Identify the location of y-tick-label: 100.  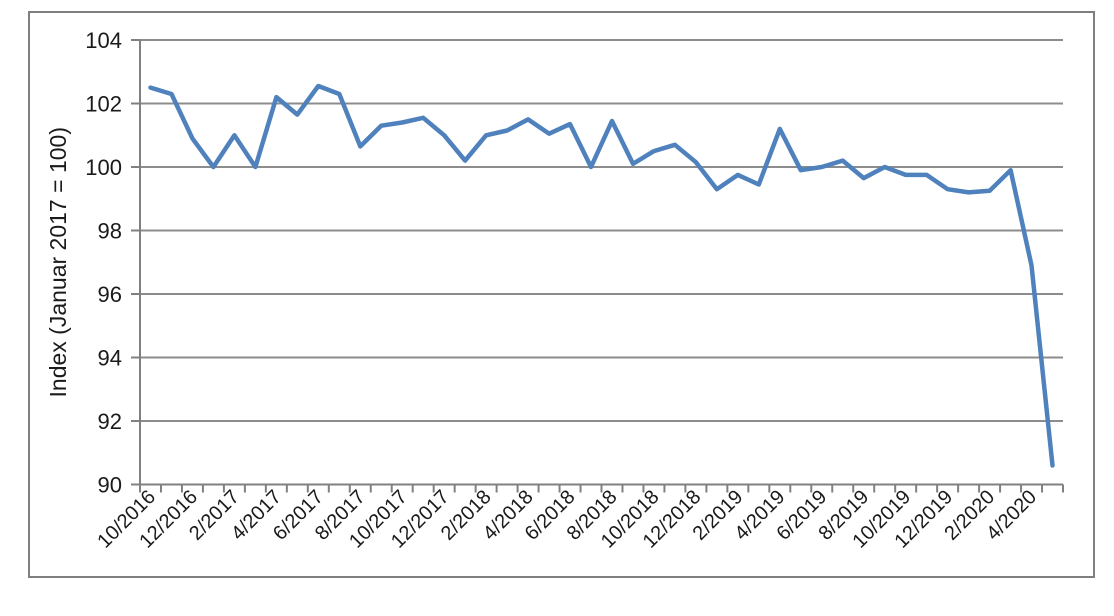
(103, 167).